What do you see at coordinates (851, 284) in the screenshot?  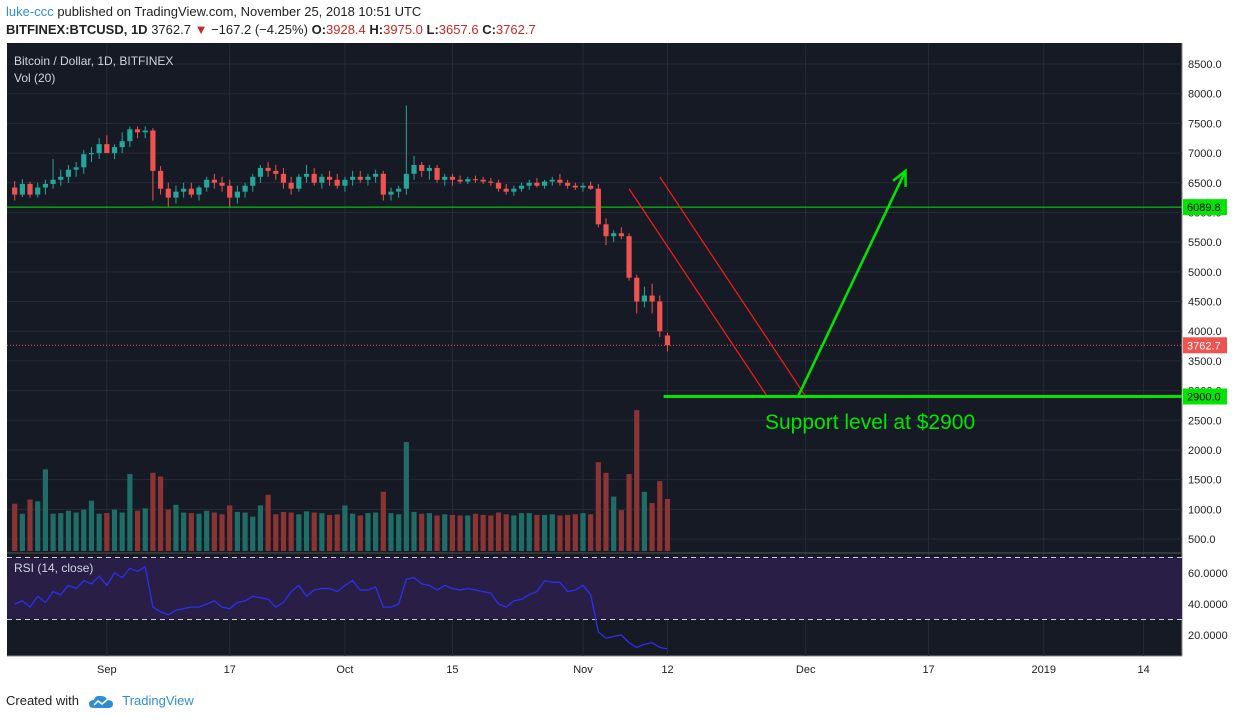 I see `projection-arrow-line` at bounding box center [851, 284].